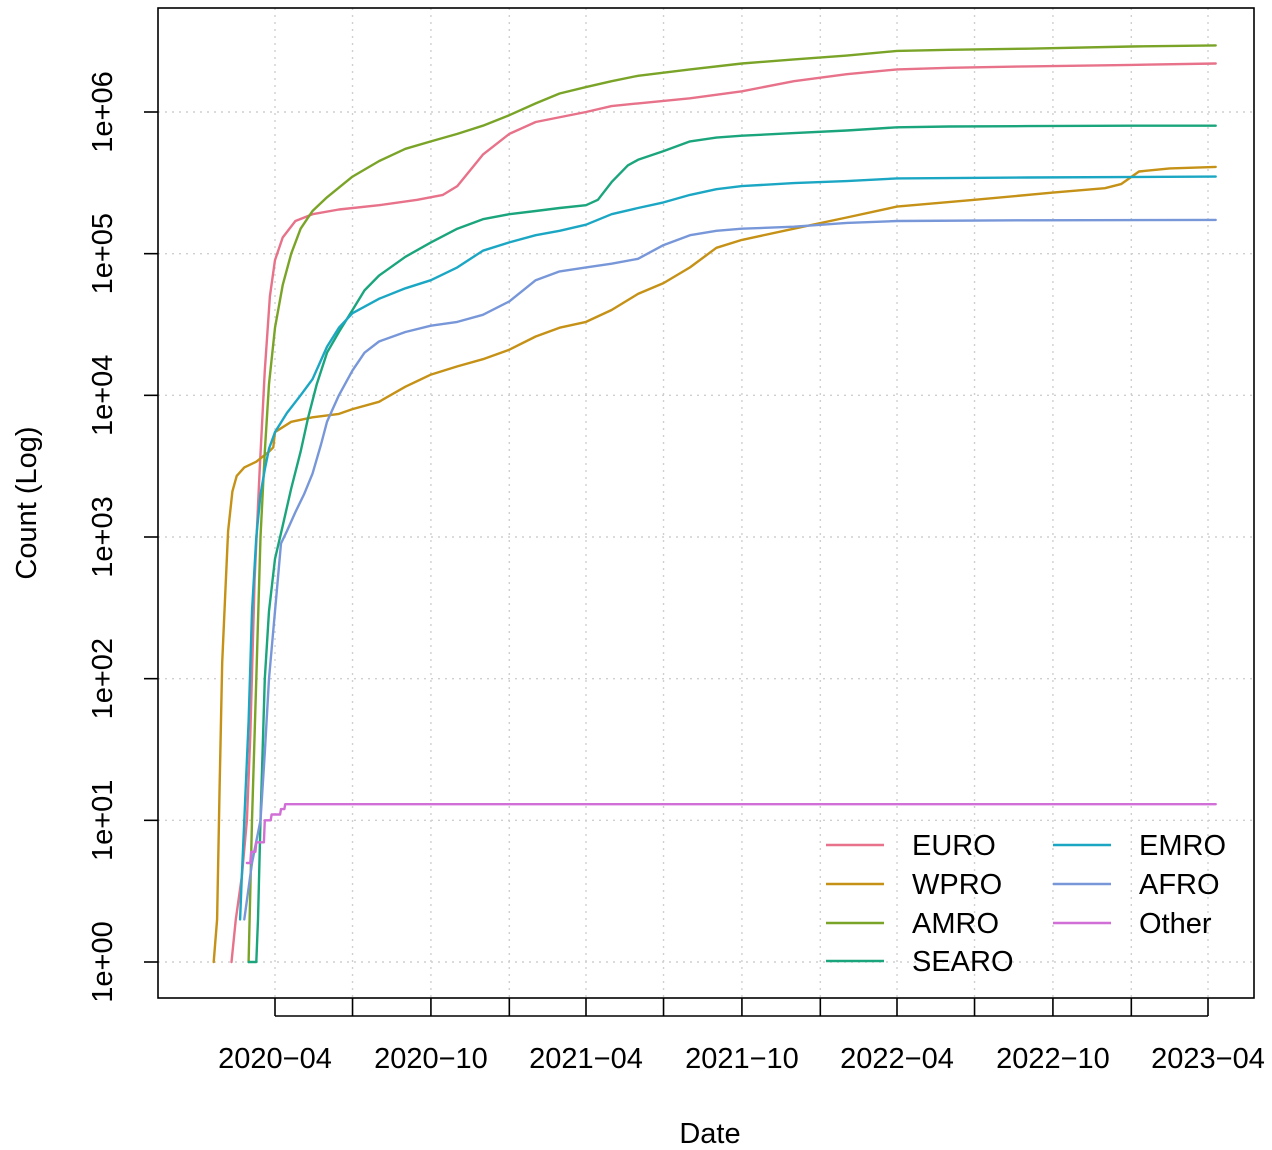  What do you see at coordinates (103, 253) in the screenshot?
I see `y-tick-label: 1e+05` at bounding box center [103, 253].